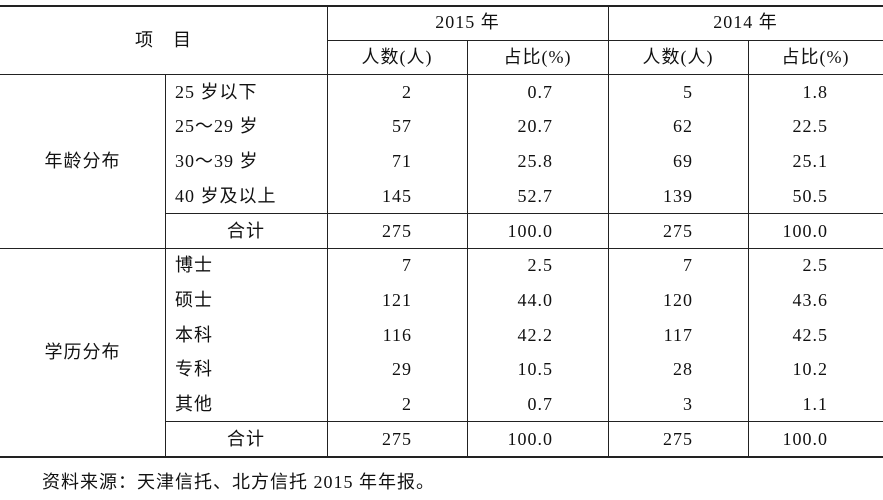 Image resolution: width=883 pixels, height=500 pixels. I want to click on header-group: 2014 年, so click(745, 22).